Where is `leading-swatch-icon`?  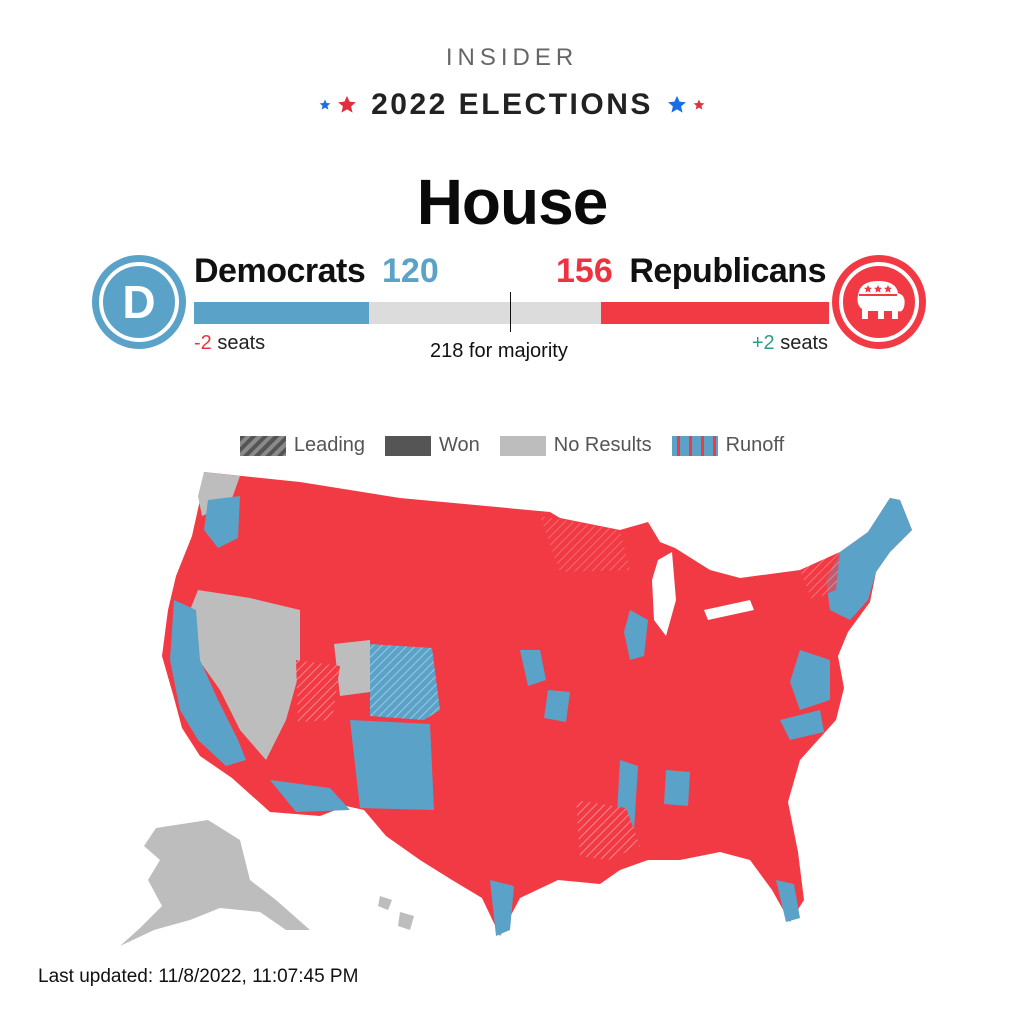 leading-swatch-icon is located at coordinates (262, 445).